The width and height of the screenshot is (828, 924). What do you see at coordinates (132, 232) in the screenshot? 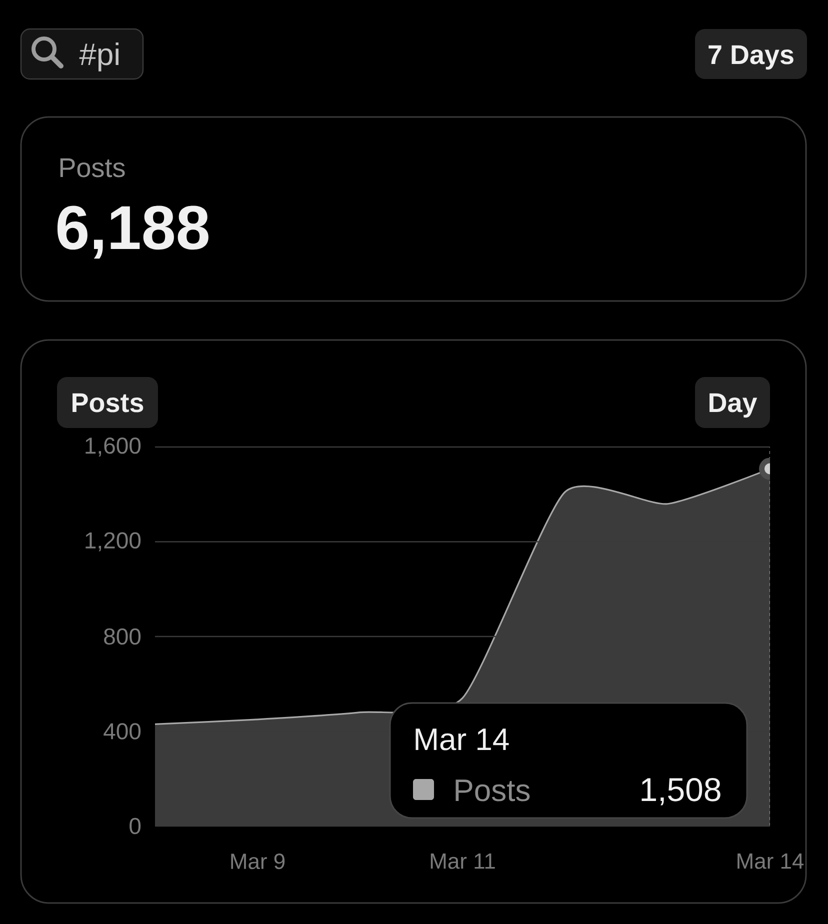
I see `text: 6,188` at bounding box center [132, 232].